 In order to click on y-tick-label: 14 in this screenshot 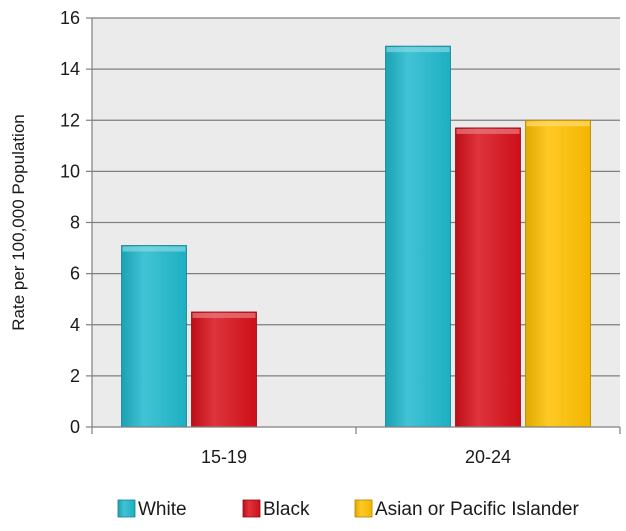, I will do `click(70, 69)`.